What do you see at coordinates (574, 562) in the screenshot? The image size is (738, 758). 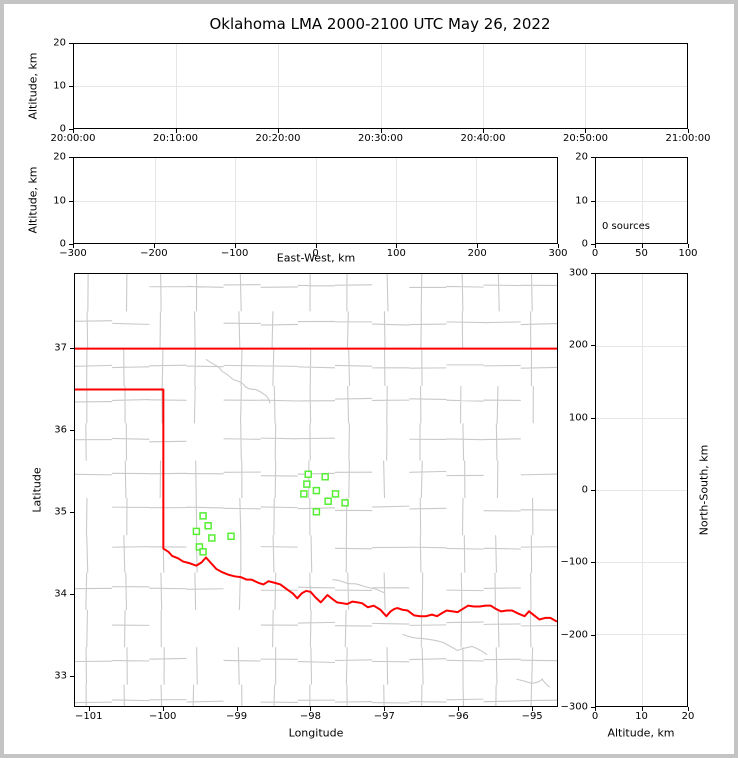 I see `y-tick-label: −100` at bounding box center [574, 562].